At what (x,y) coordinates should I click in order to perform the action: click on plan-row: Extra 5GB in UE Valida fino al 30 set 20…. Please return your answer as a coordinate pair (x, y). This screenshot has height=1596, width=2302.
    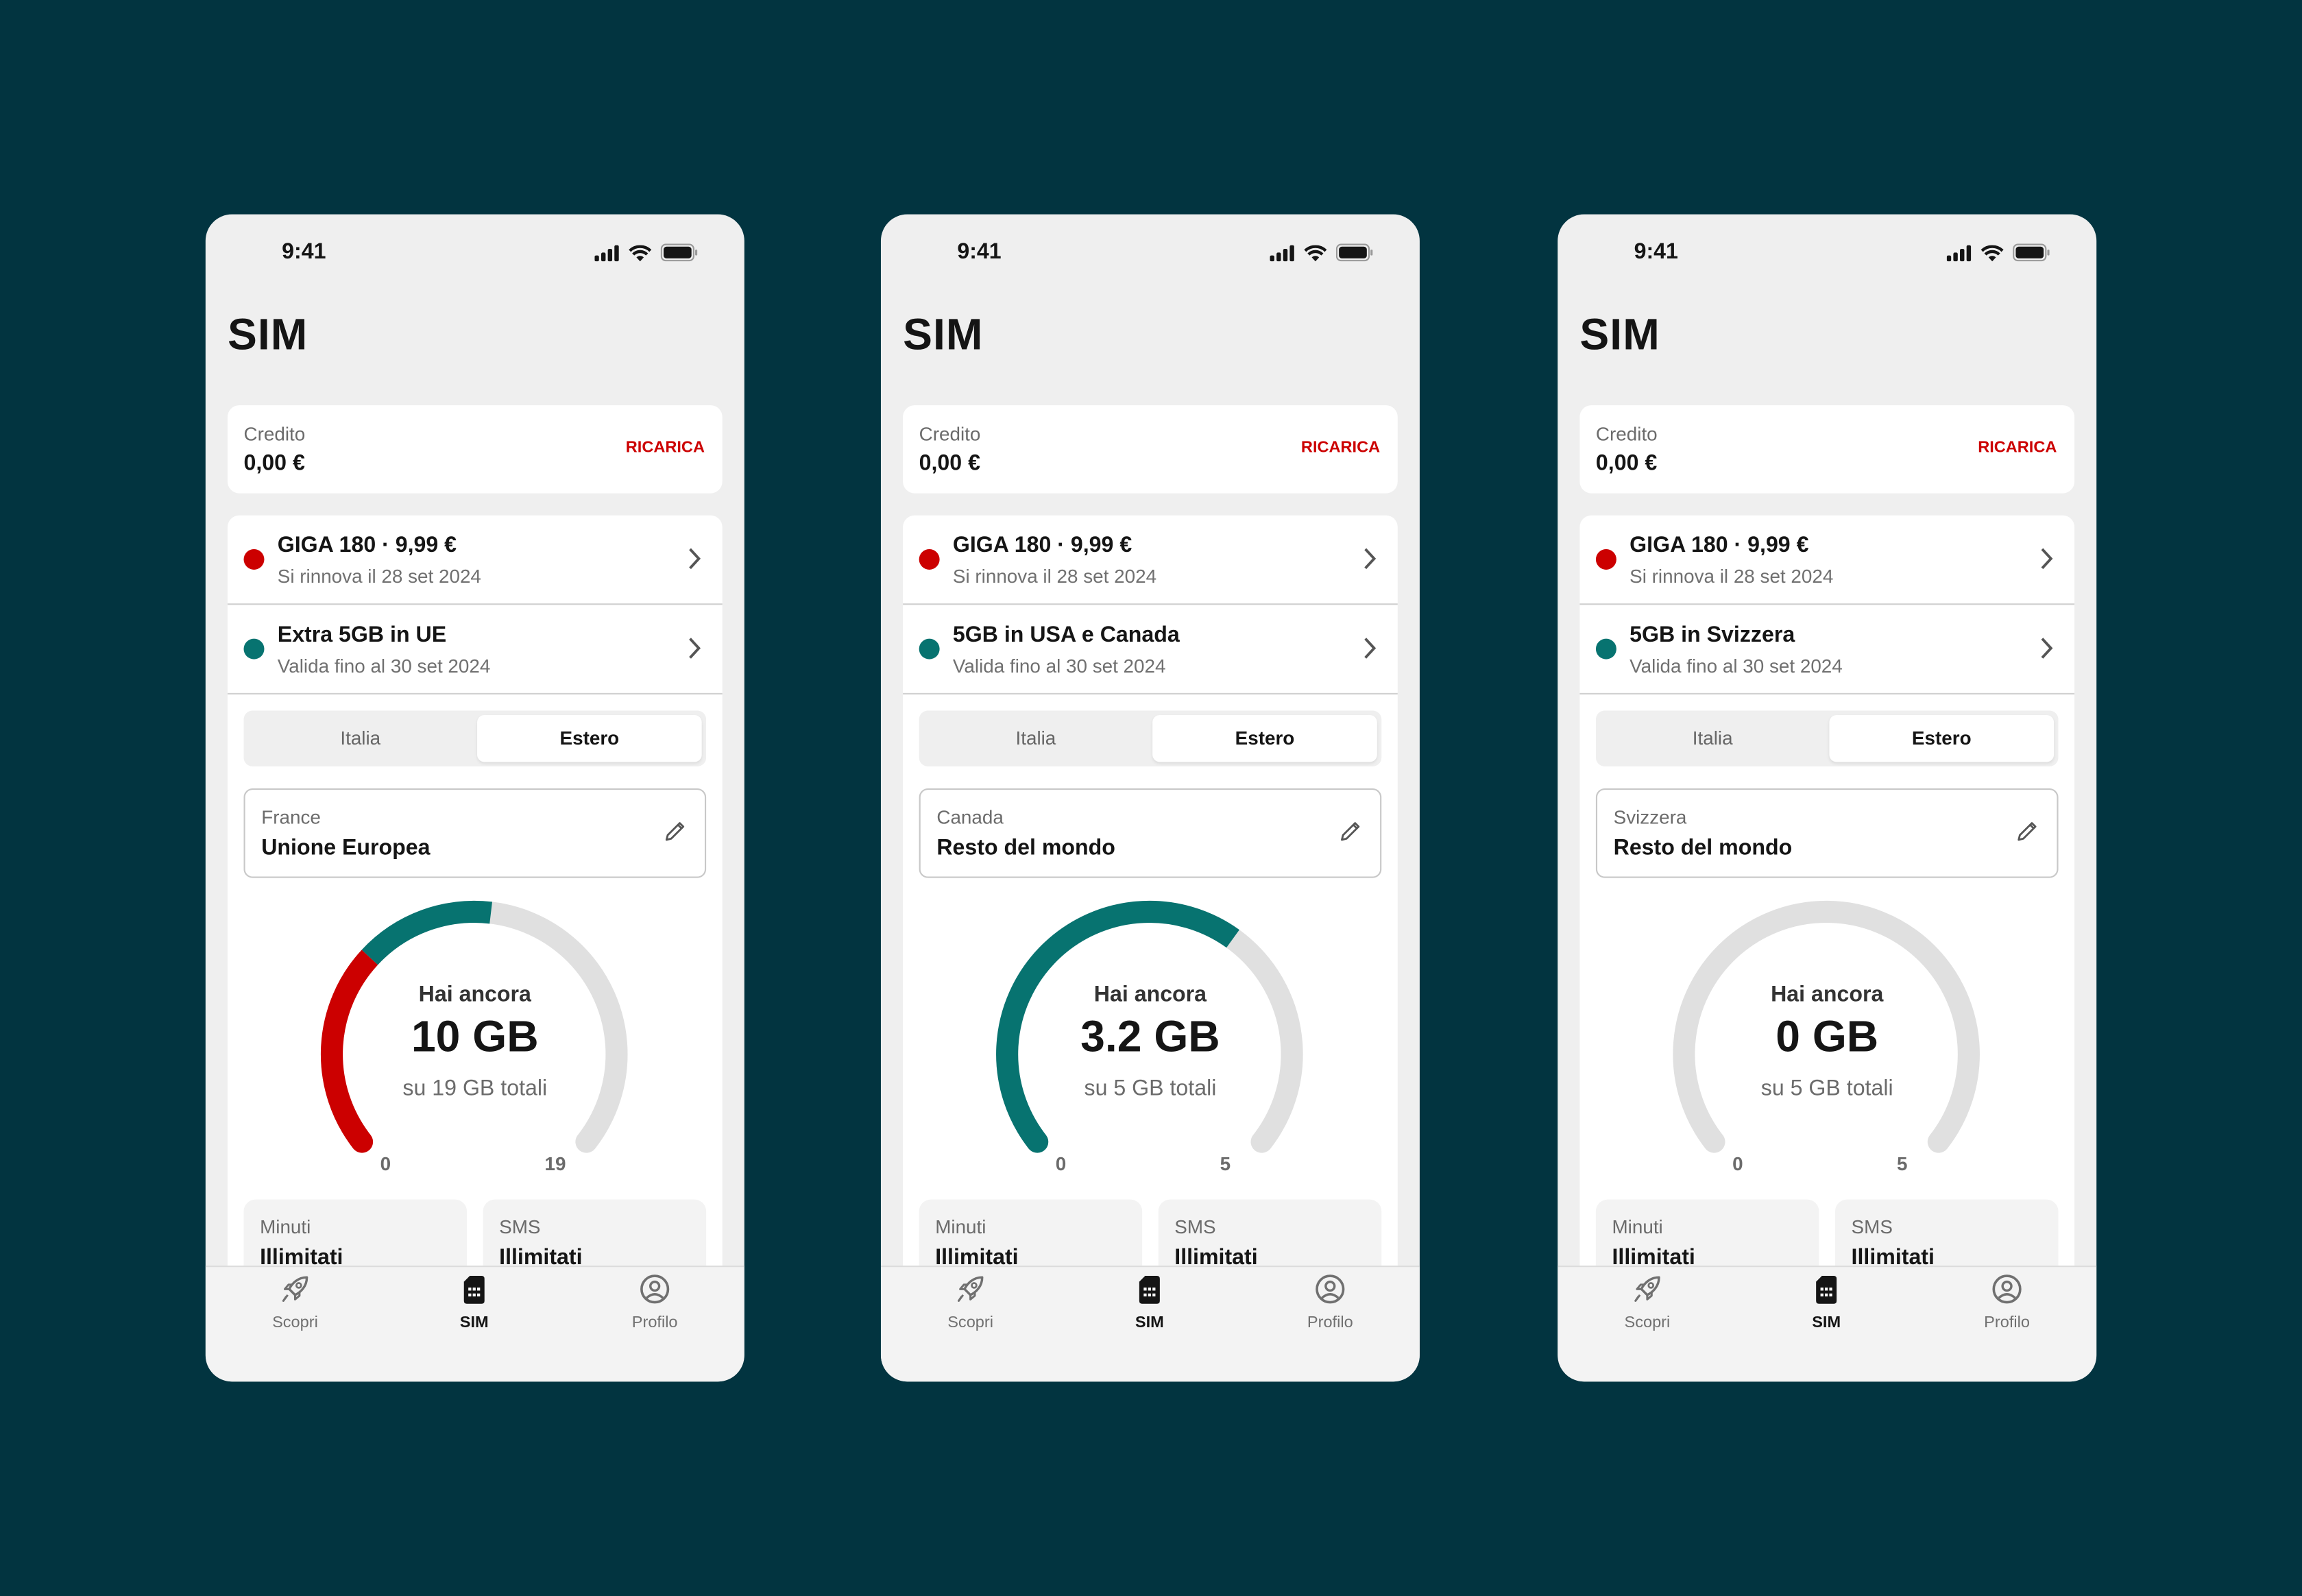
    Looking at the image, I should click on (475, 649).